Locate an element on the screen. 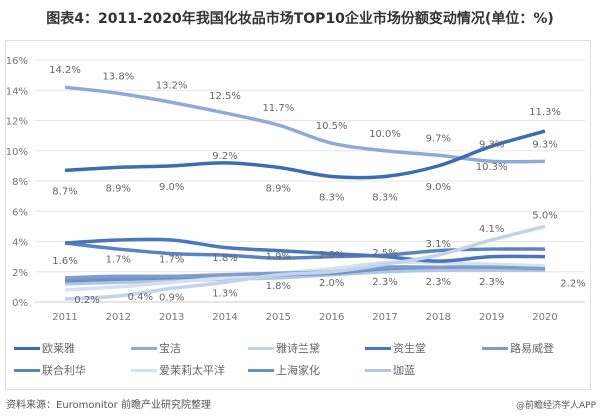 Image resolution: width=600 pixels, height=420 pixels. legend-item: 珈蓝 is located at coordinates (390, 370).